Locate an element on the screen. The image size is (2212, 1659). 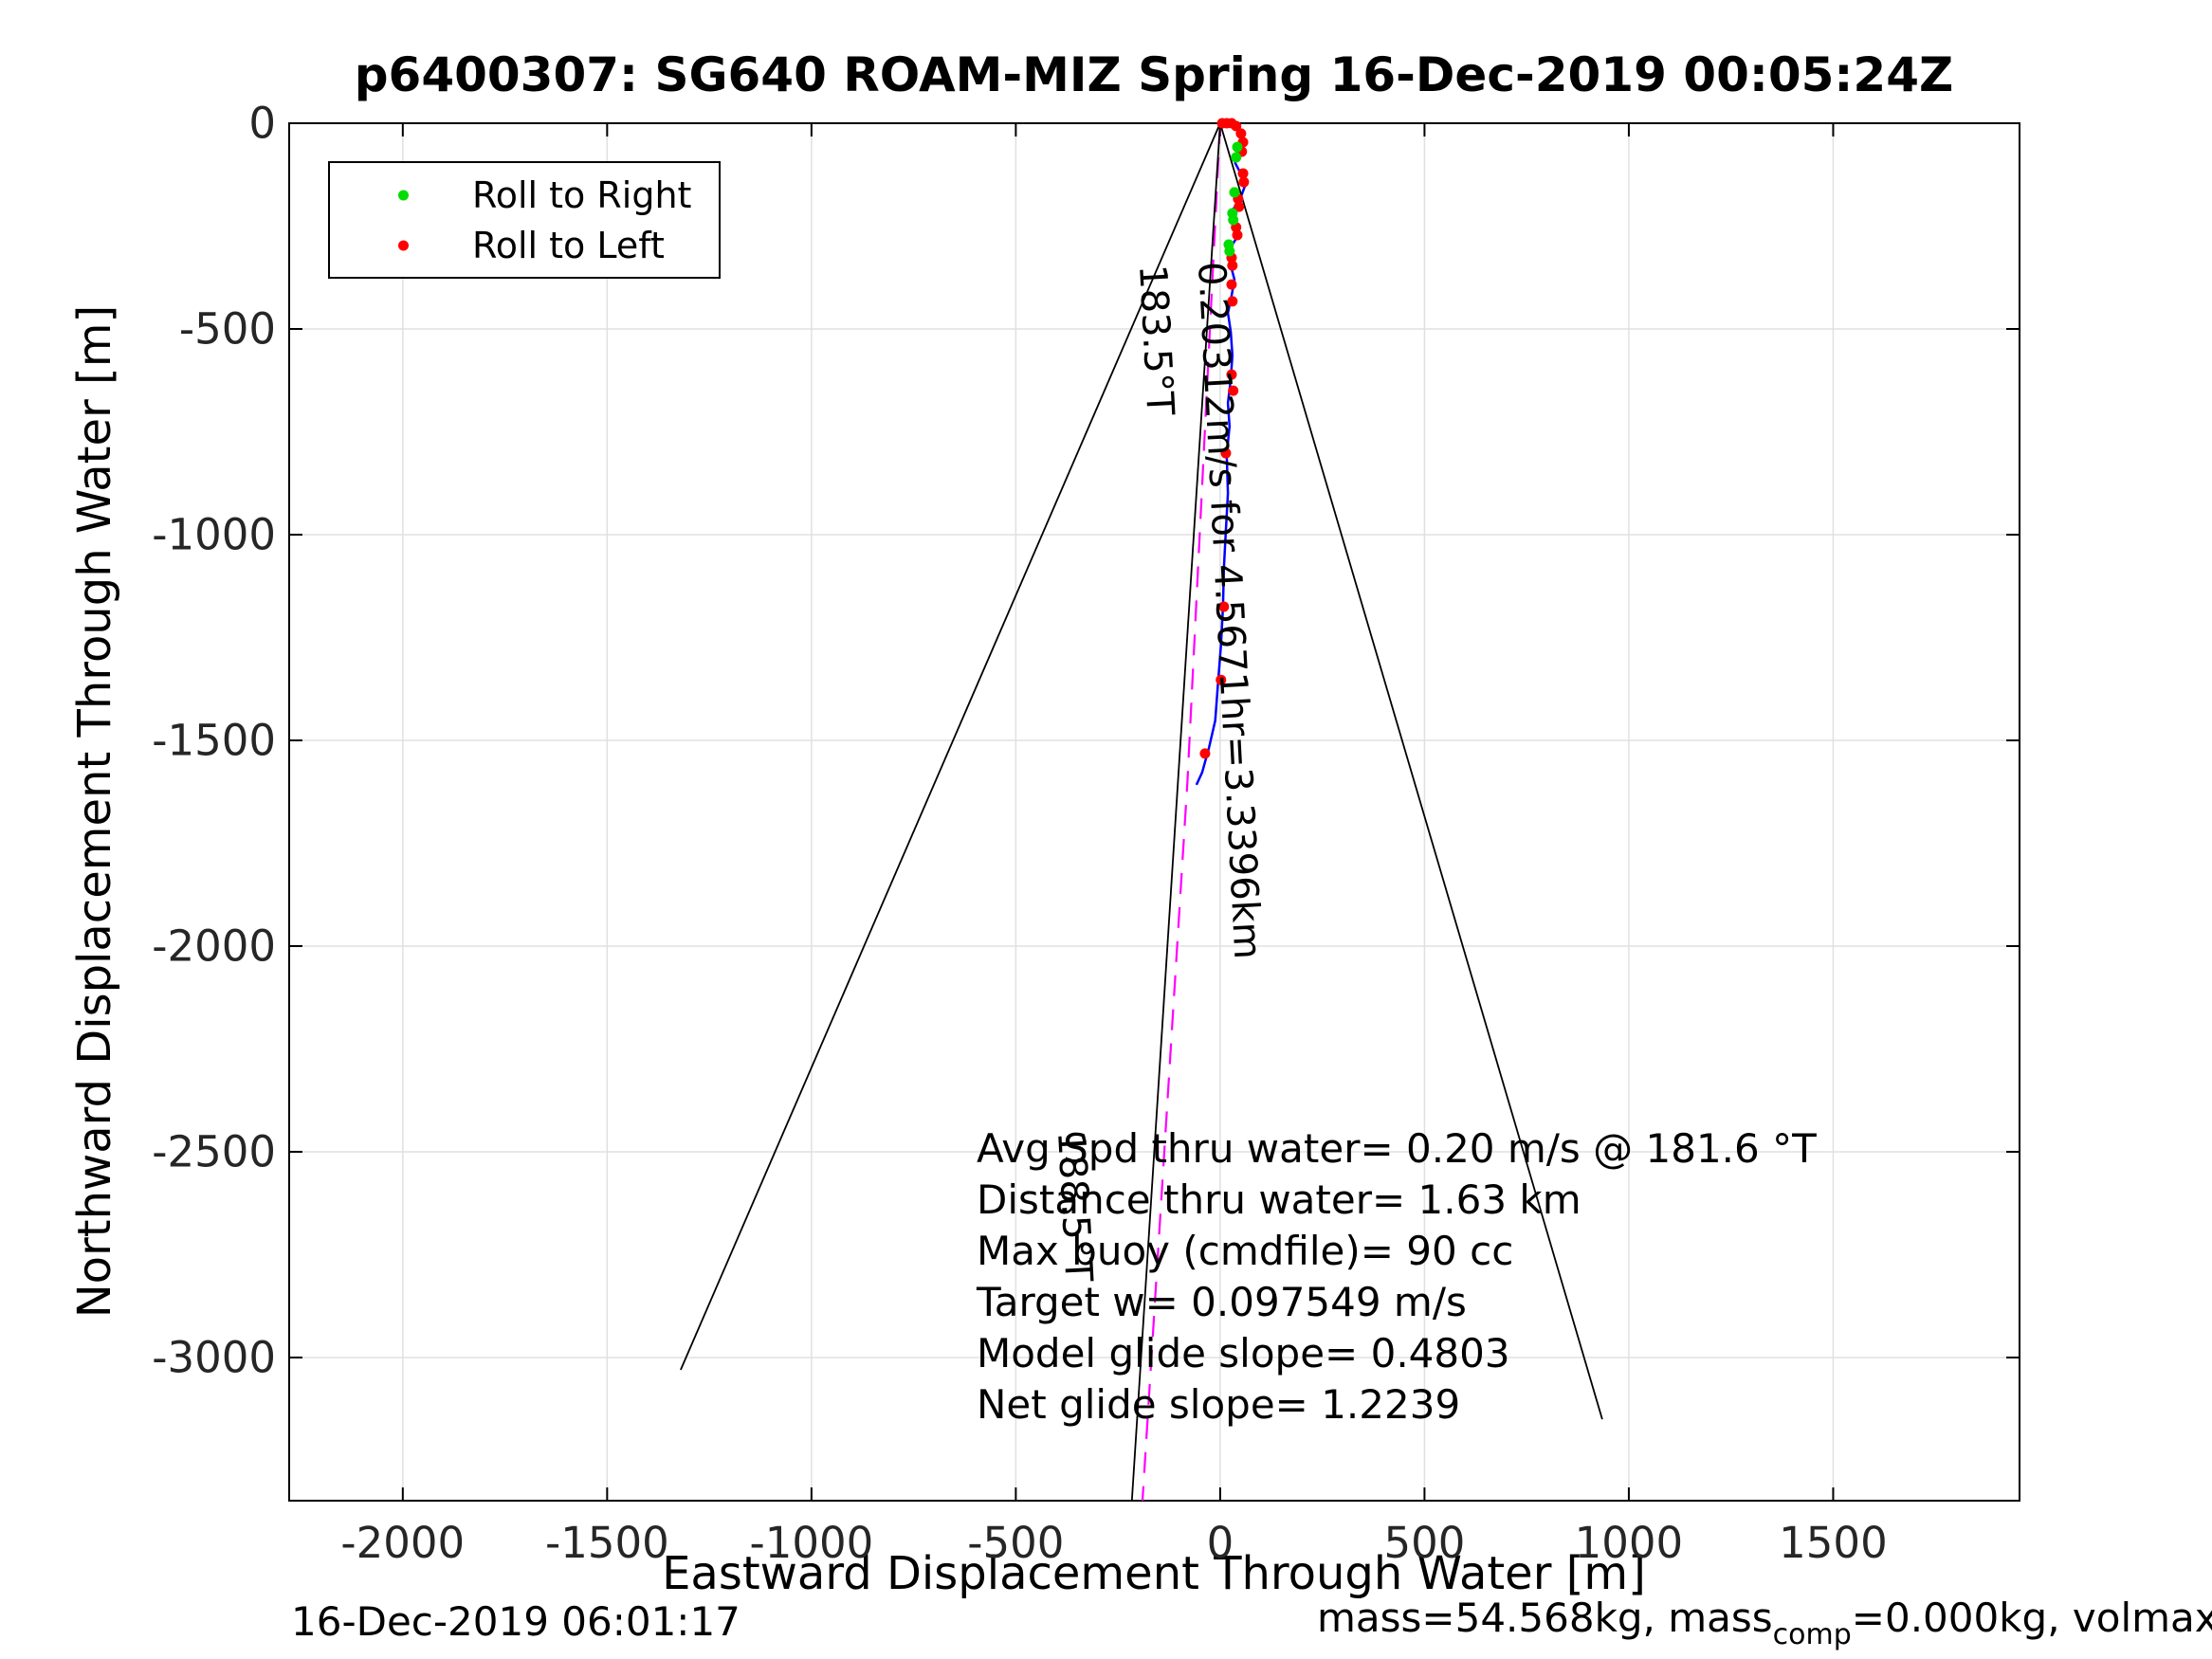
mass-info: mass=54.568kg, masscomp=0.000kg, volmax is located at coordinates (1764, 1623).